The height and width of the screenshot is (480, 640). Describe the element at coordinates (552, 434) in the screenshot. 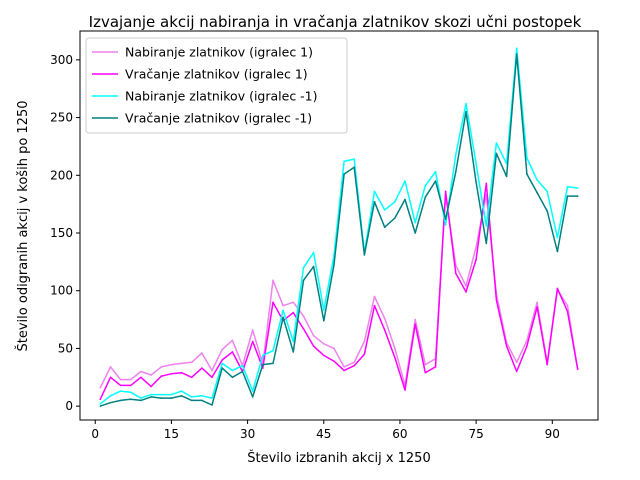

I see `x-tick-label-6: 90` at that location.